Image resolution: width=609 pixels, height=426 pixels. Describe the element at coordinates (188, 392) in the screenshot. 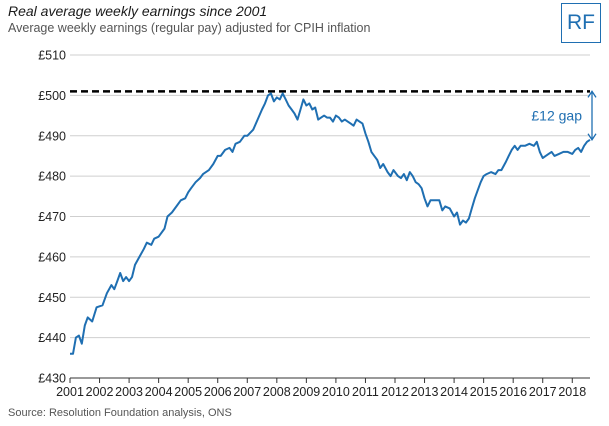

I see `x-tick-label: 2005` at that location.